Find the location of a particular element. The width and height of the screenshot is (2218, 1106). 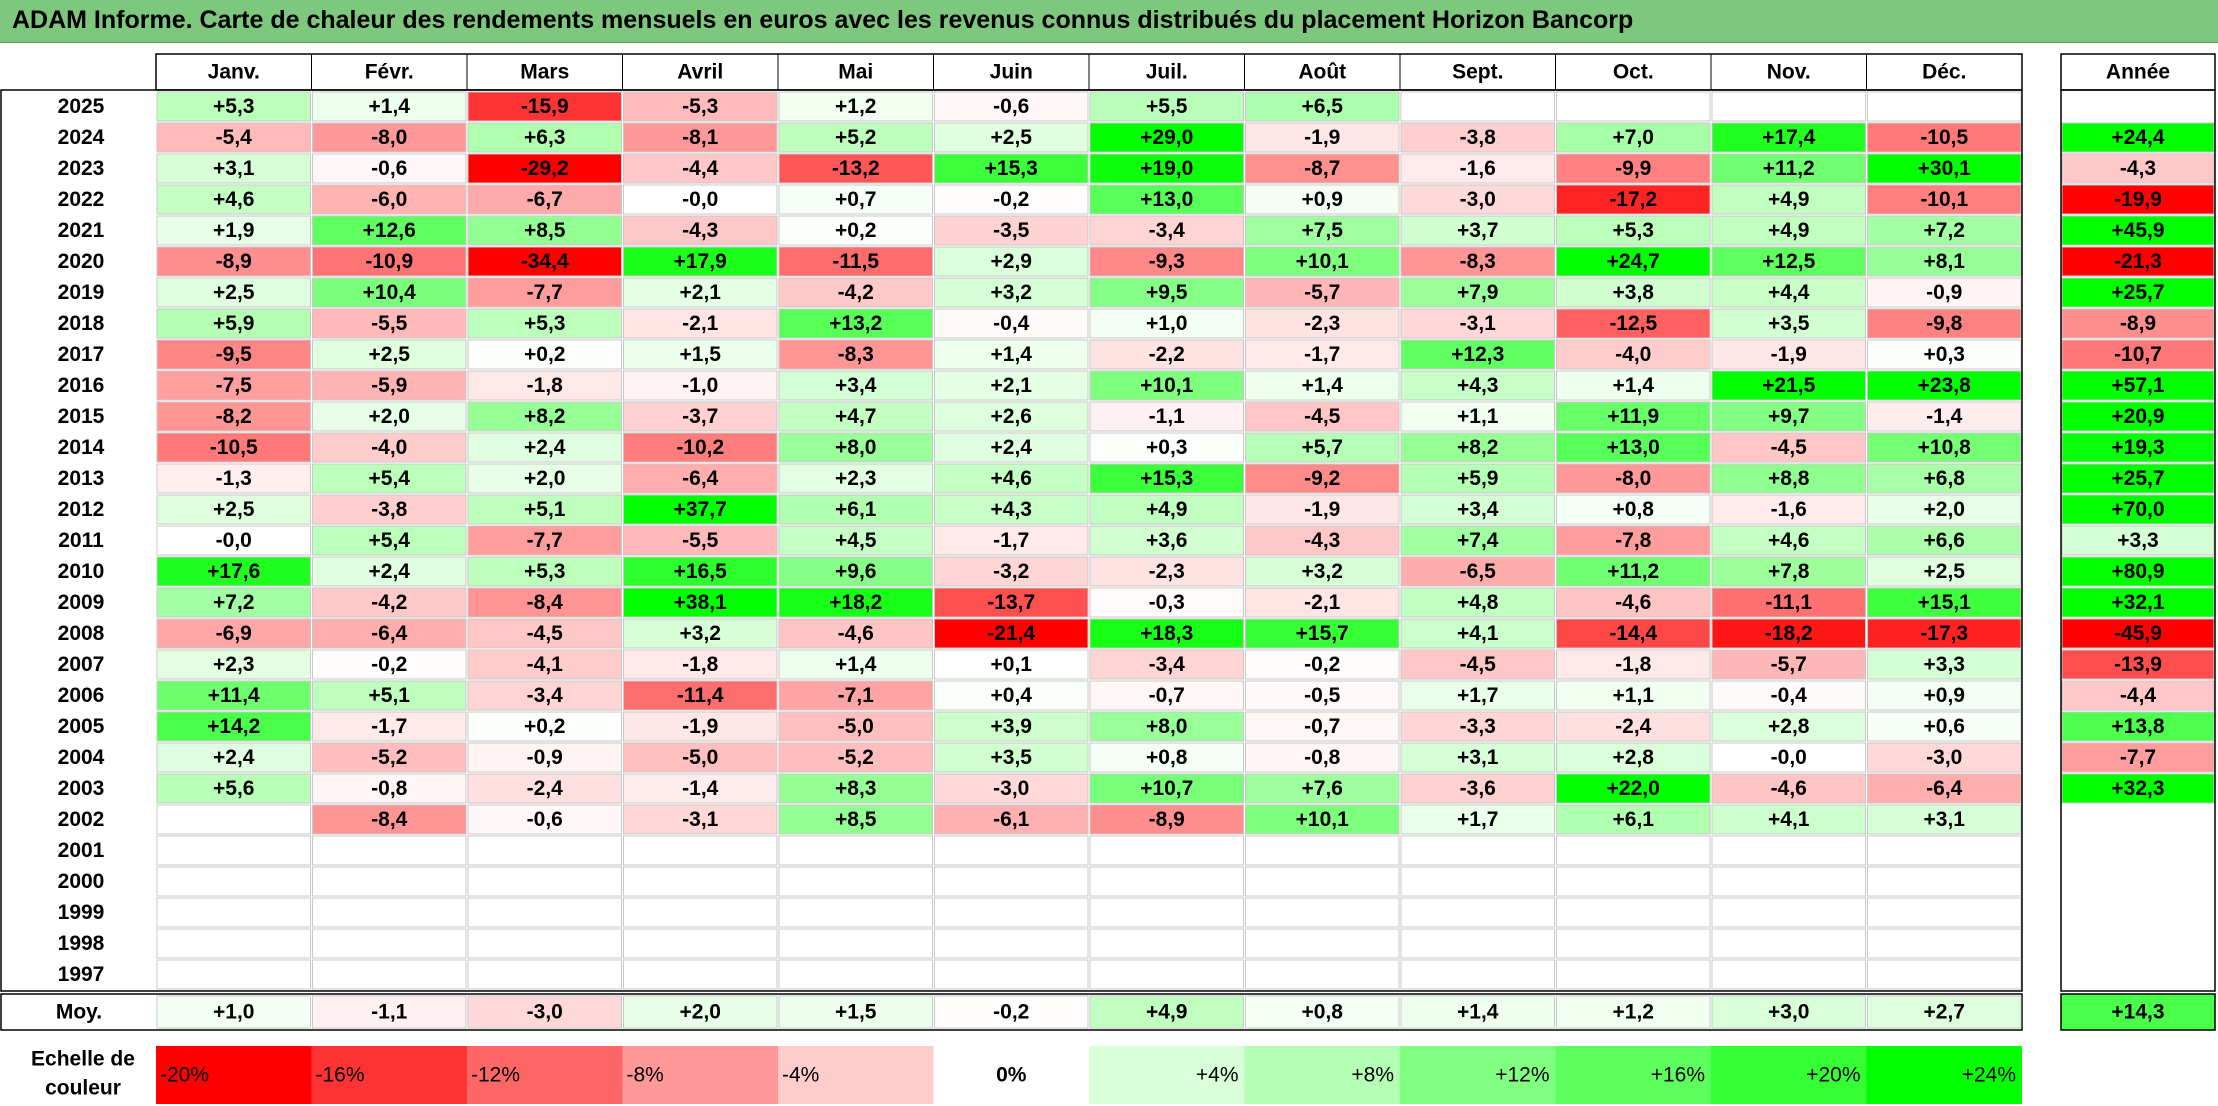

cell-value: +2,4 is located at coordinates (234, 757).